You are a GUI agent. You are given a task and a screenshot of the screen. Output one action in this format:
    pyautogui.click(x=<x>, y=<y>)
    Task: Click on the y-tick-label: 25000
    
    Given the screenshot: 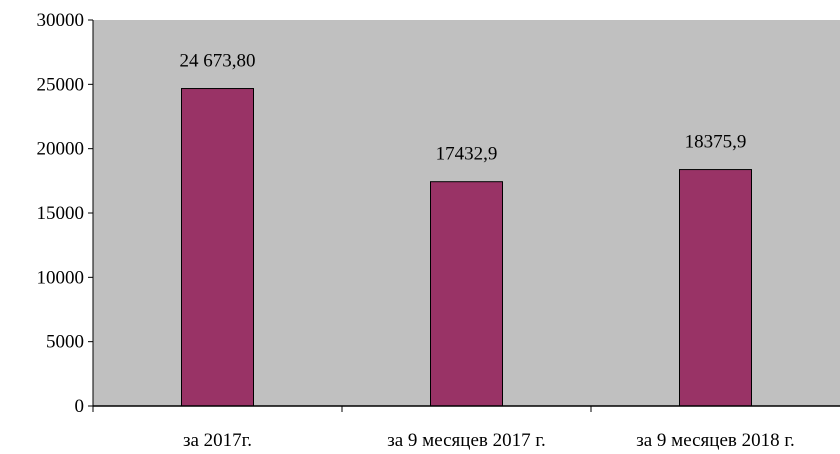 What is the action you would take?
    pyautogui.click(x=61, y=84)
    